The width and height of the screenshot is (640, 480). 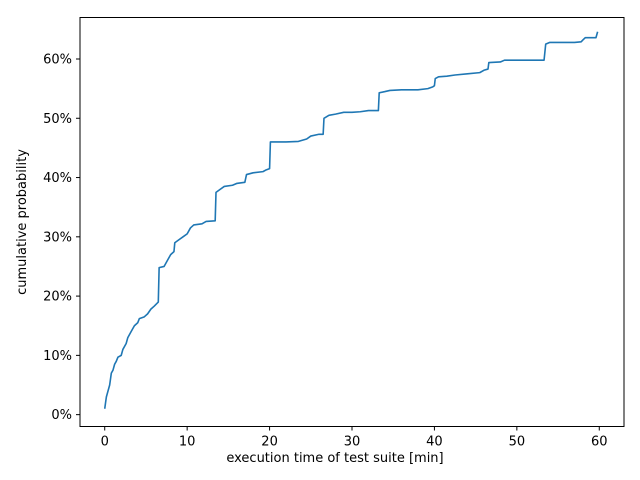 I want to click on x-tick-label: 40, so click(x=434, y=442).